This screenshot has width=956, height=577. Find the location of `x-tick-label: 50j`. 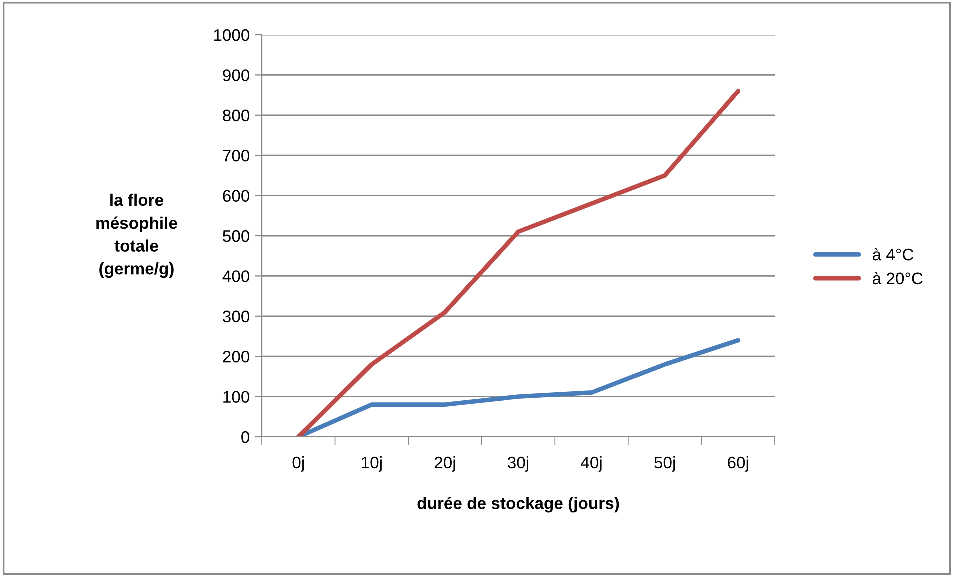

x-tick-label: 50j is located at coordinates (665, 464).